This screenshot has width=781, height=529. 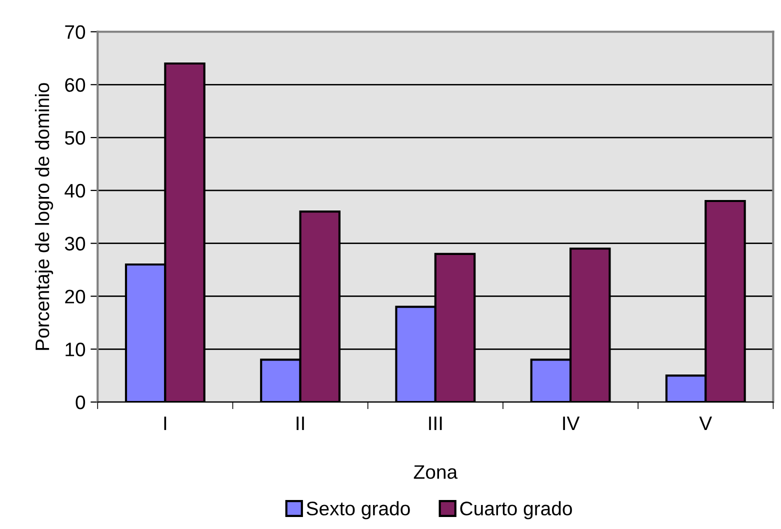 I want to click on y-tick-label: 20, so click(x=75, y=297).